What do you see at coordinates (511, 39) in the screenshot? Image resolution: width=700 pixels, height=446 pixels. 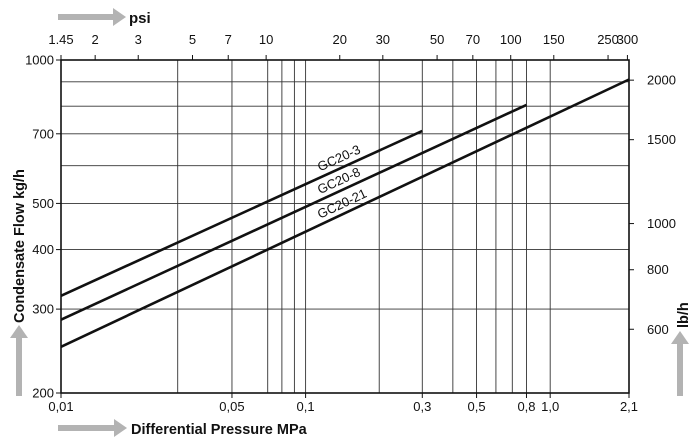 I see `psi-tick-label: 100` at bounding box center [511, 39].